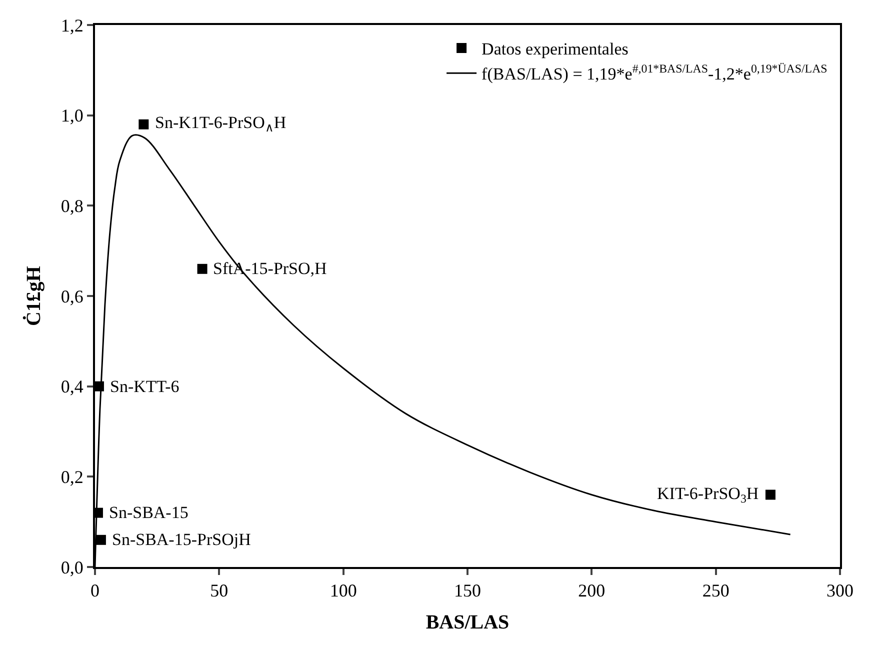 The width and height of the screenshot is (875, 662). Describe the element at coordinates (95, 590) in the screenshot. I see `x-tick-label: 0` at that location.